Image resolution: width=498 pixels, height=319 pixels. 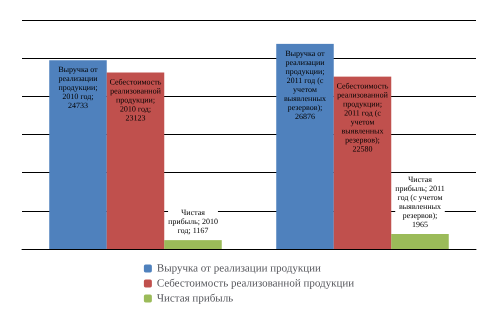 I want to click on data-label: Себестоимость реализованной продукции; 2010 год; 23123, so click(x=136, y=99).